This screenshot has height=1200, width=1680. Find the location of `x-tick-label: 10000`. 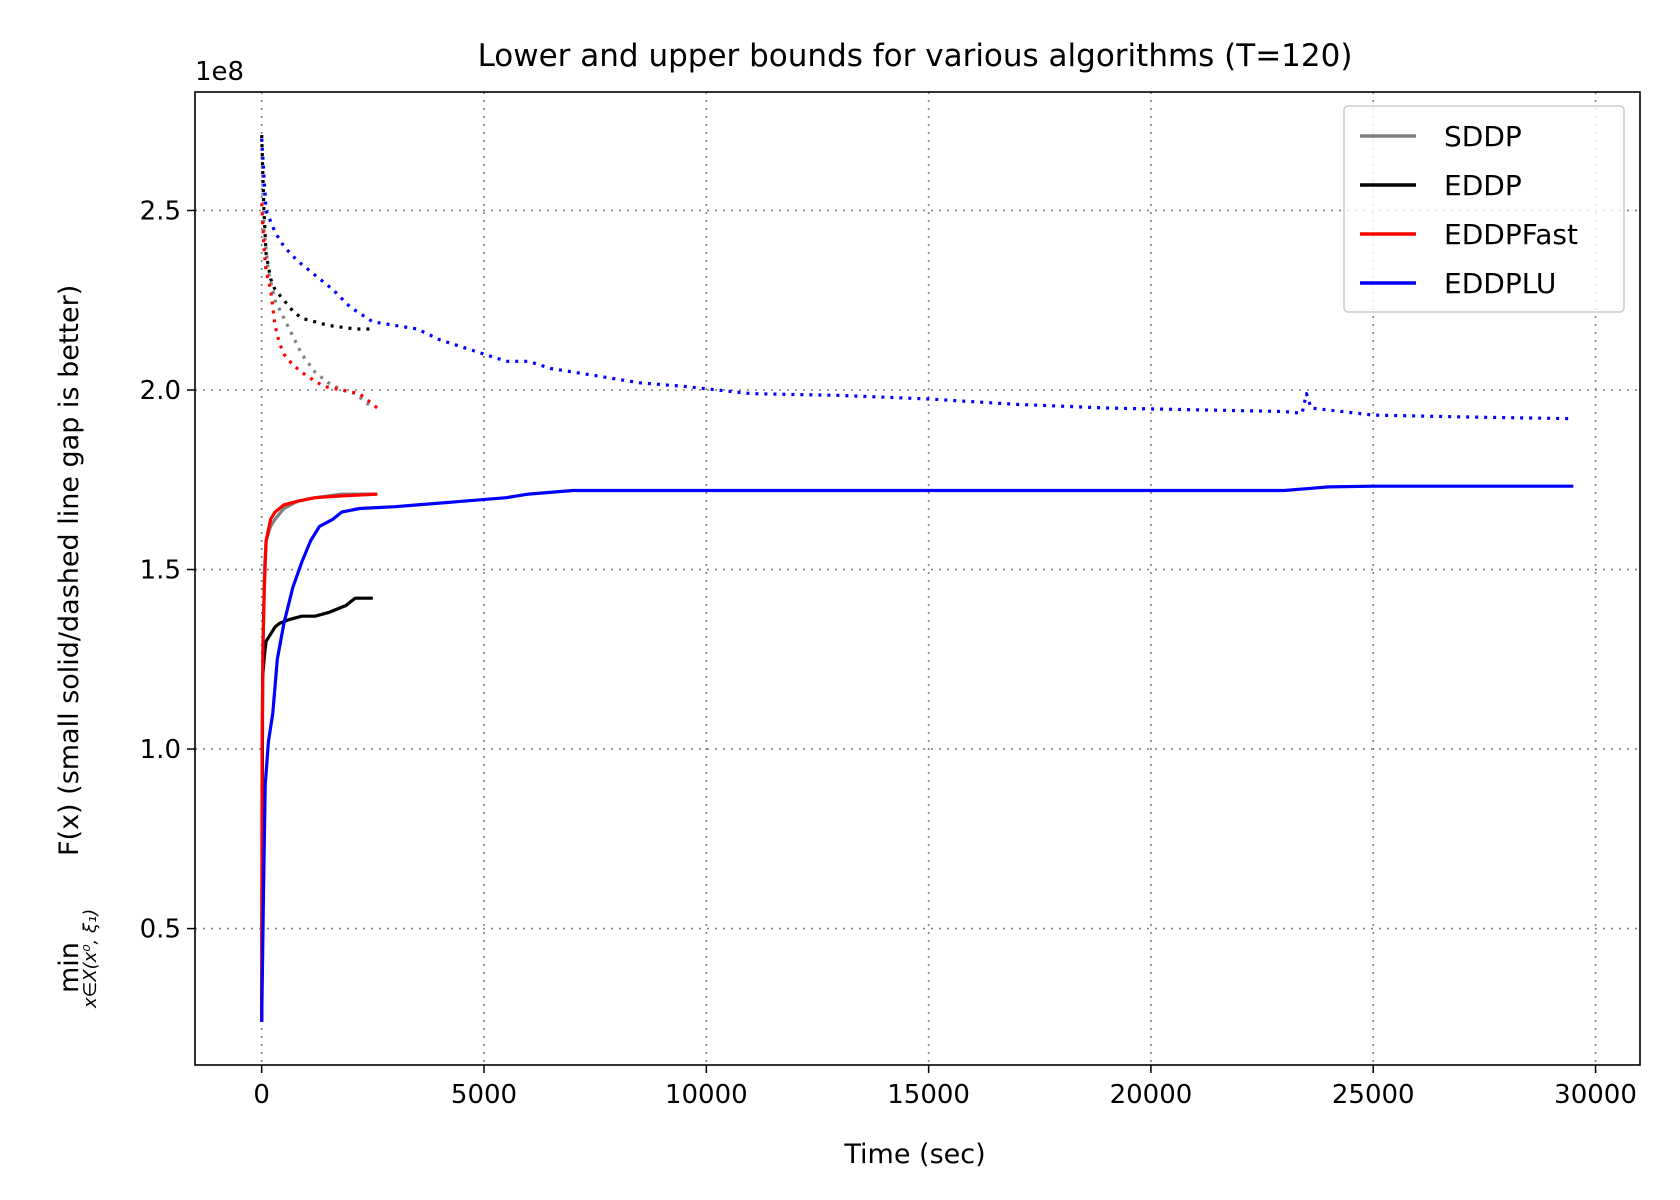

x-tick-label: 10000 is located at coordinates (706, 1095).